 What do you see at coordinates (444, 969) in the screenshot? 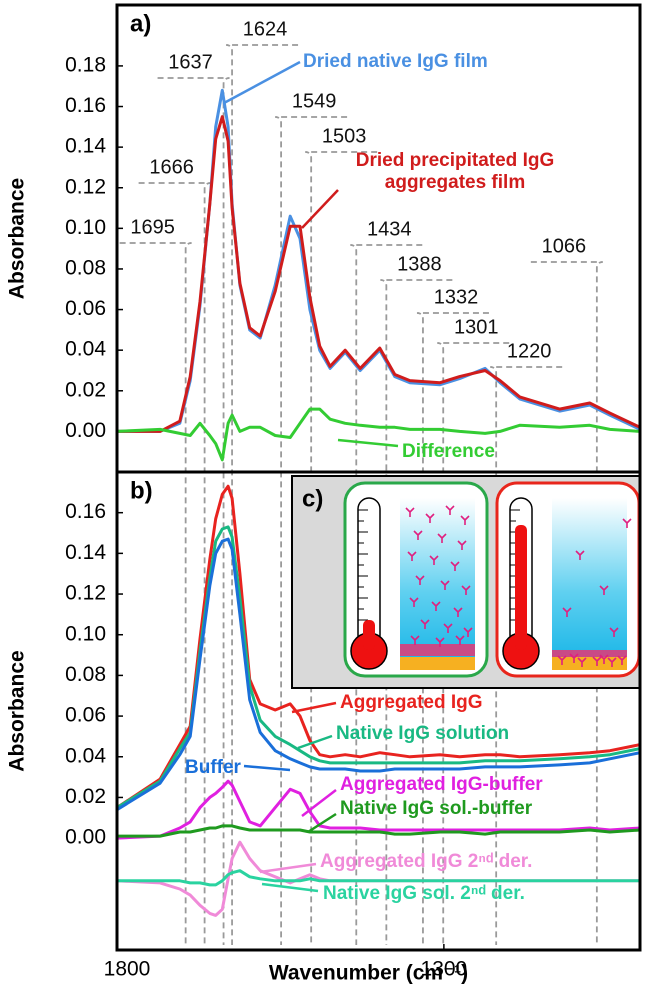
I see `x-tick-label: 1300` at bounding box center [444, 969].